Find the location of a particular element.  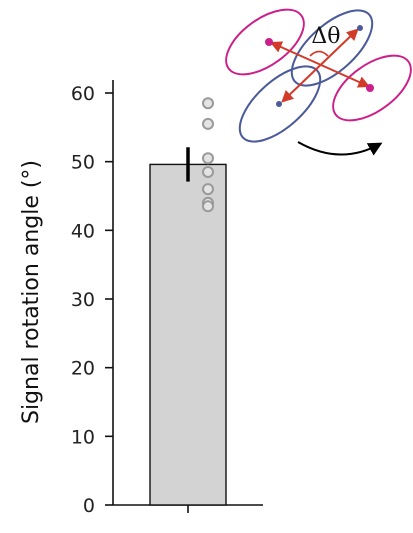

y-tick-label: 0 is located at coordinates (89, 506).